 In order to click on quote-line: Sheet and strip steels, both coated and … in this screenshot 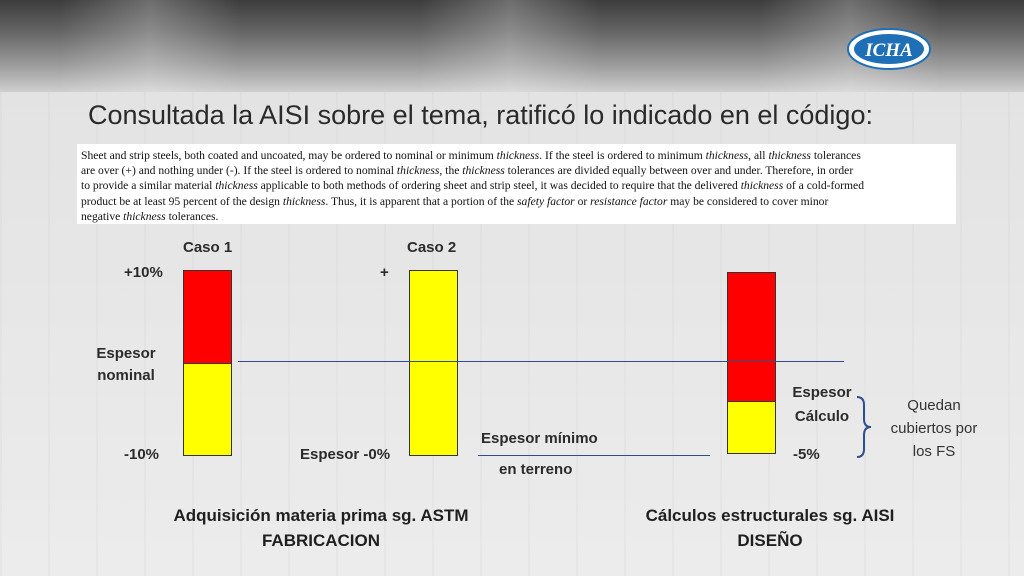, I will do `click(471, 155)`.